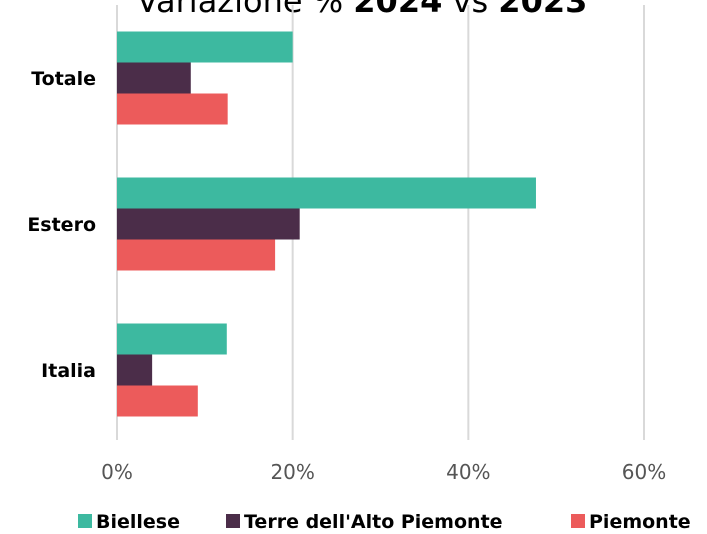 The height and width of the screenshot is (534, 707). What do you see at coordinates (542, 10) in the screenshot?
I see `title-part: 2023` at bounding box center [542, 10].